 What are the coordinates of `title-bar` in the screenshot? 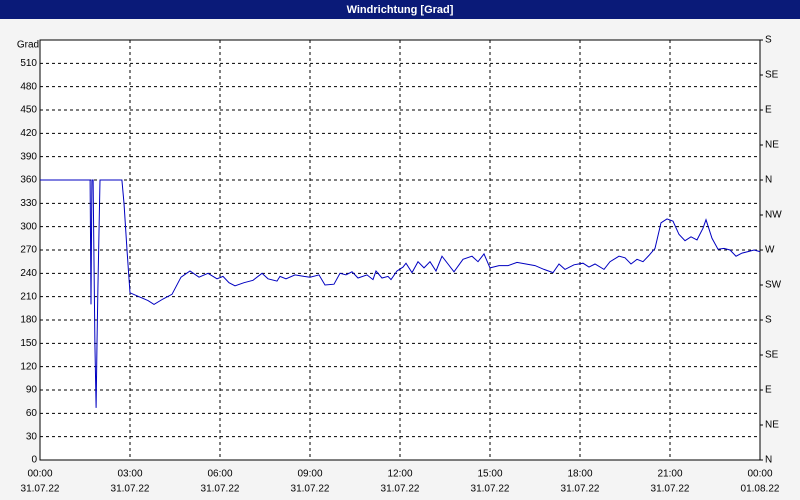 It's located at (400, 9).